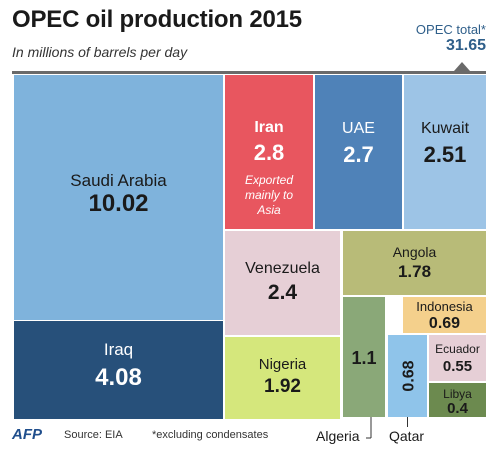  I want to click on tile-nigeria: Nigeria 1.92, so click(282, 378).